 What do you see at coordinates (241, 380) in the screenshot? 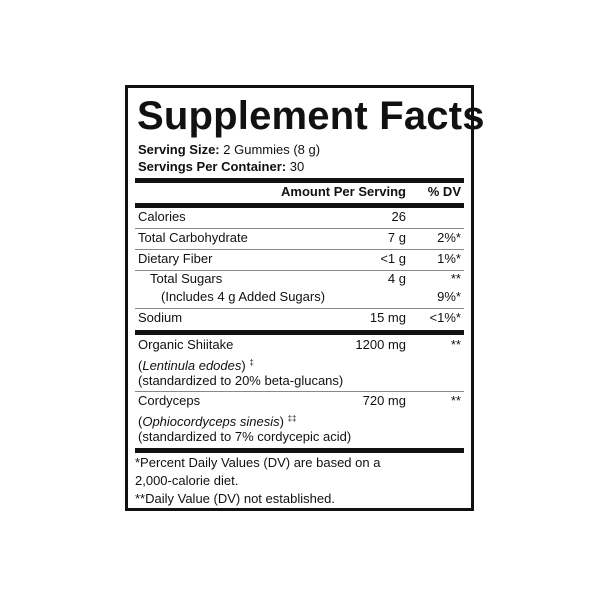
I see `ingredient-standard: (standardized to 20% beta-glucans)` at bounding box center [241, 380].